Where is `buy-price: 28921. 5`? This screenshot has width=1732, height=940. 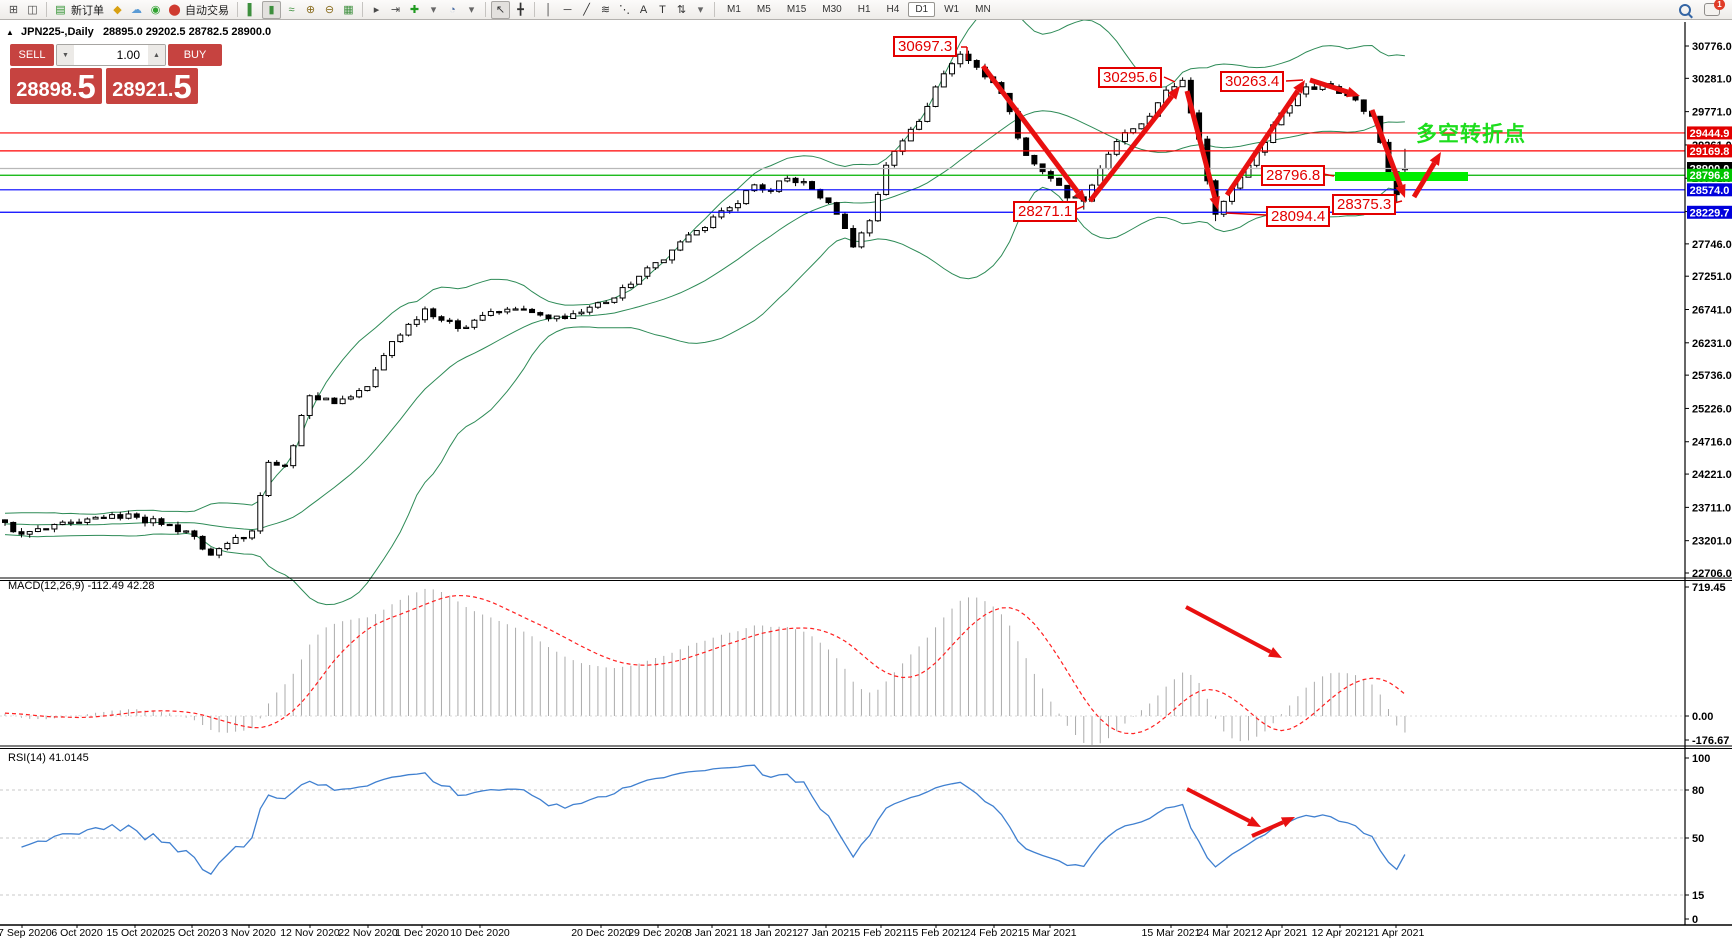 buy-price: 28921. 5 is located at coordinates (152, 86).